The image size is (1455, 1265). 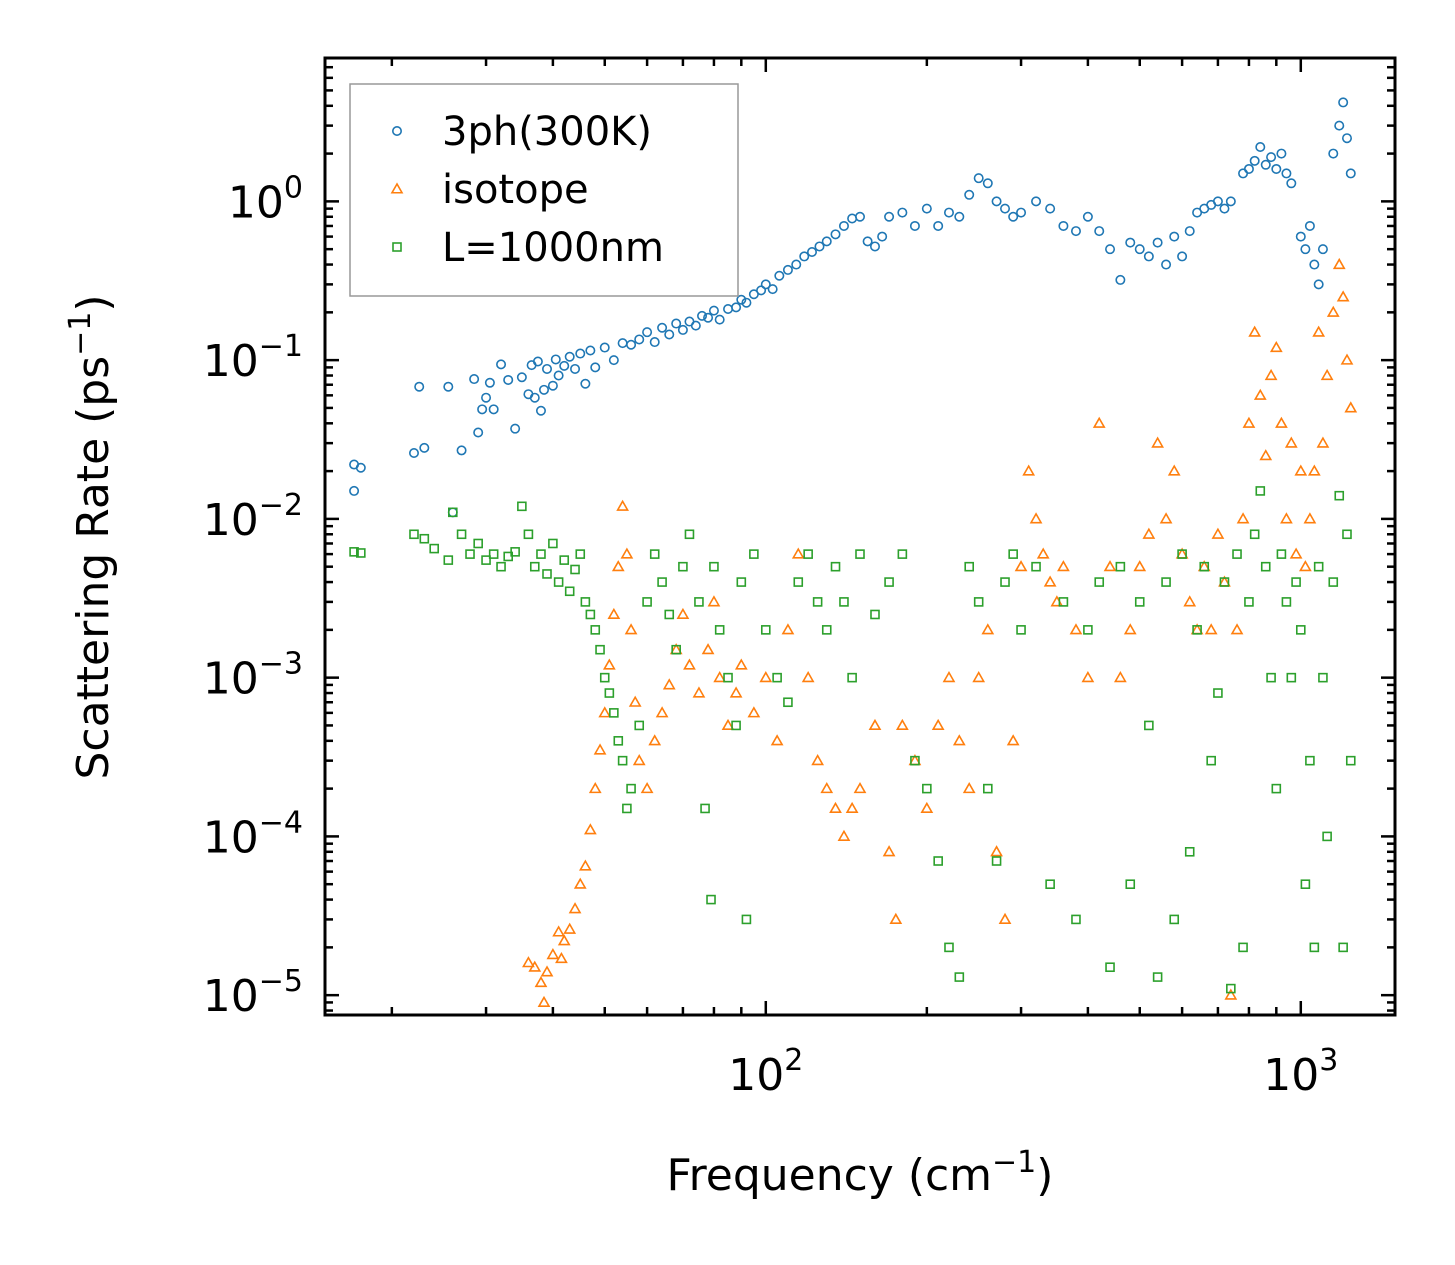 I want to click on legend-box, so click(x=544, y=190).